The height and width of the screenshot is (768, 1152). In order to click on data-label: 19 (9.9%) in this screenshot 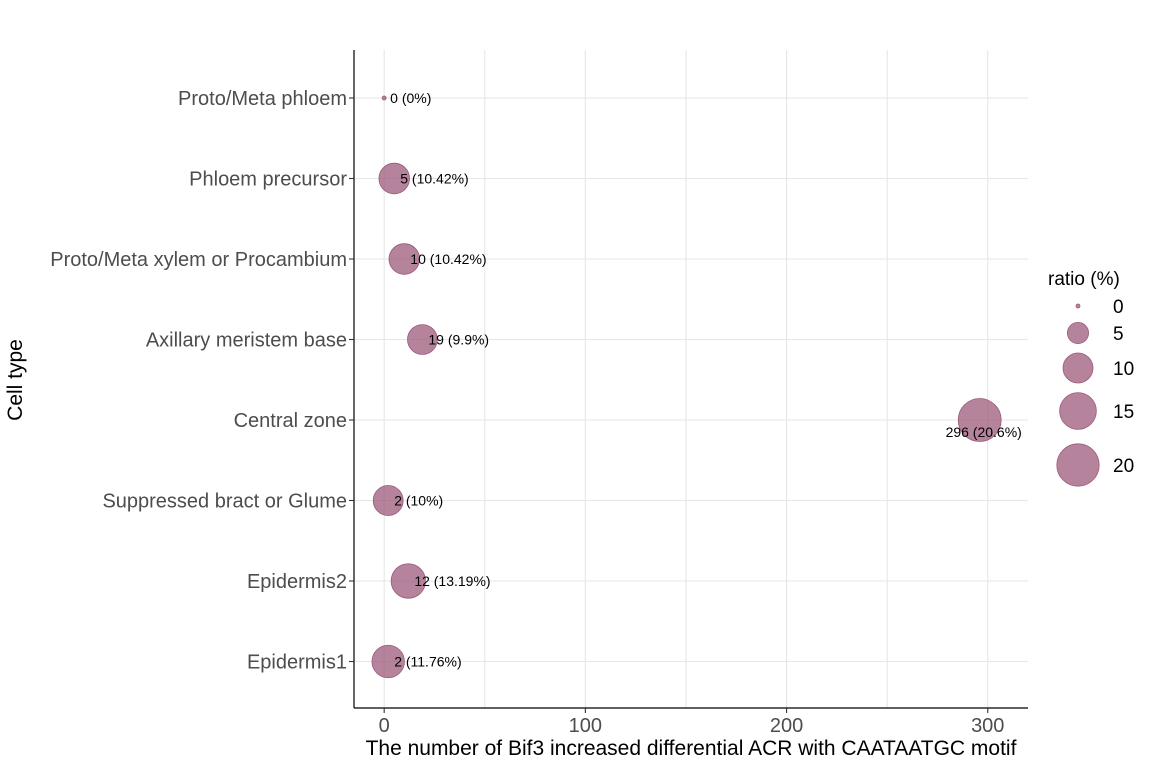, I will do `click(458, 340)`.